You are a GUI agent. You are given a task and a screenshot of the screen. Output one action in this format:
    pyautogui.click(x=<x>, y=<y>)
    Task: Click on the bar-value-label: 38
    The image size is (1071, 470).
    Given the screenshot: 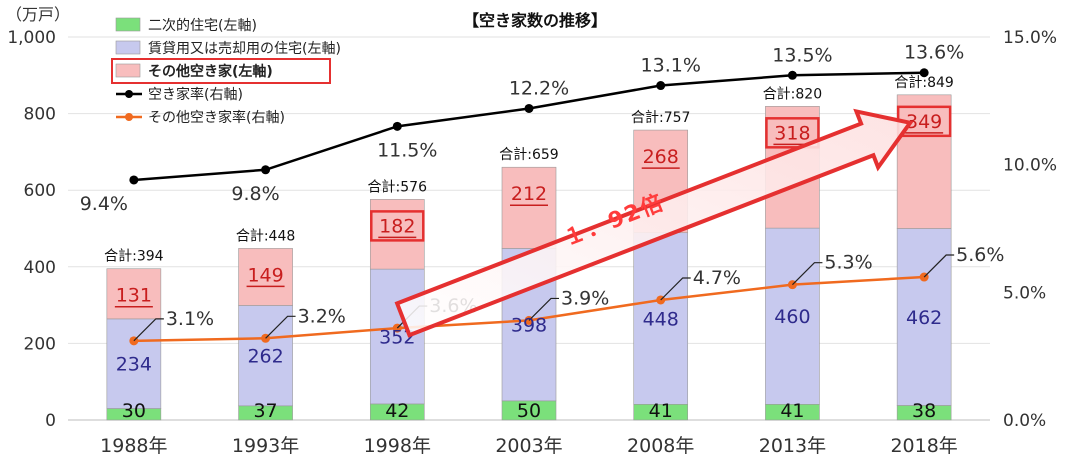 What is the action you would take?
    pyautogui.click(x=924, y=411)
    